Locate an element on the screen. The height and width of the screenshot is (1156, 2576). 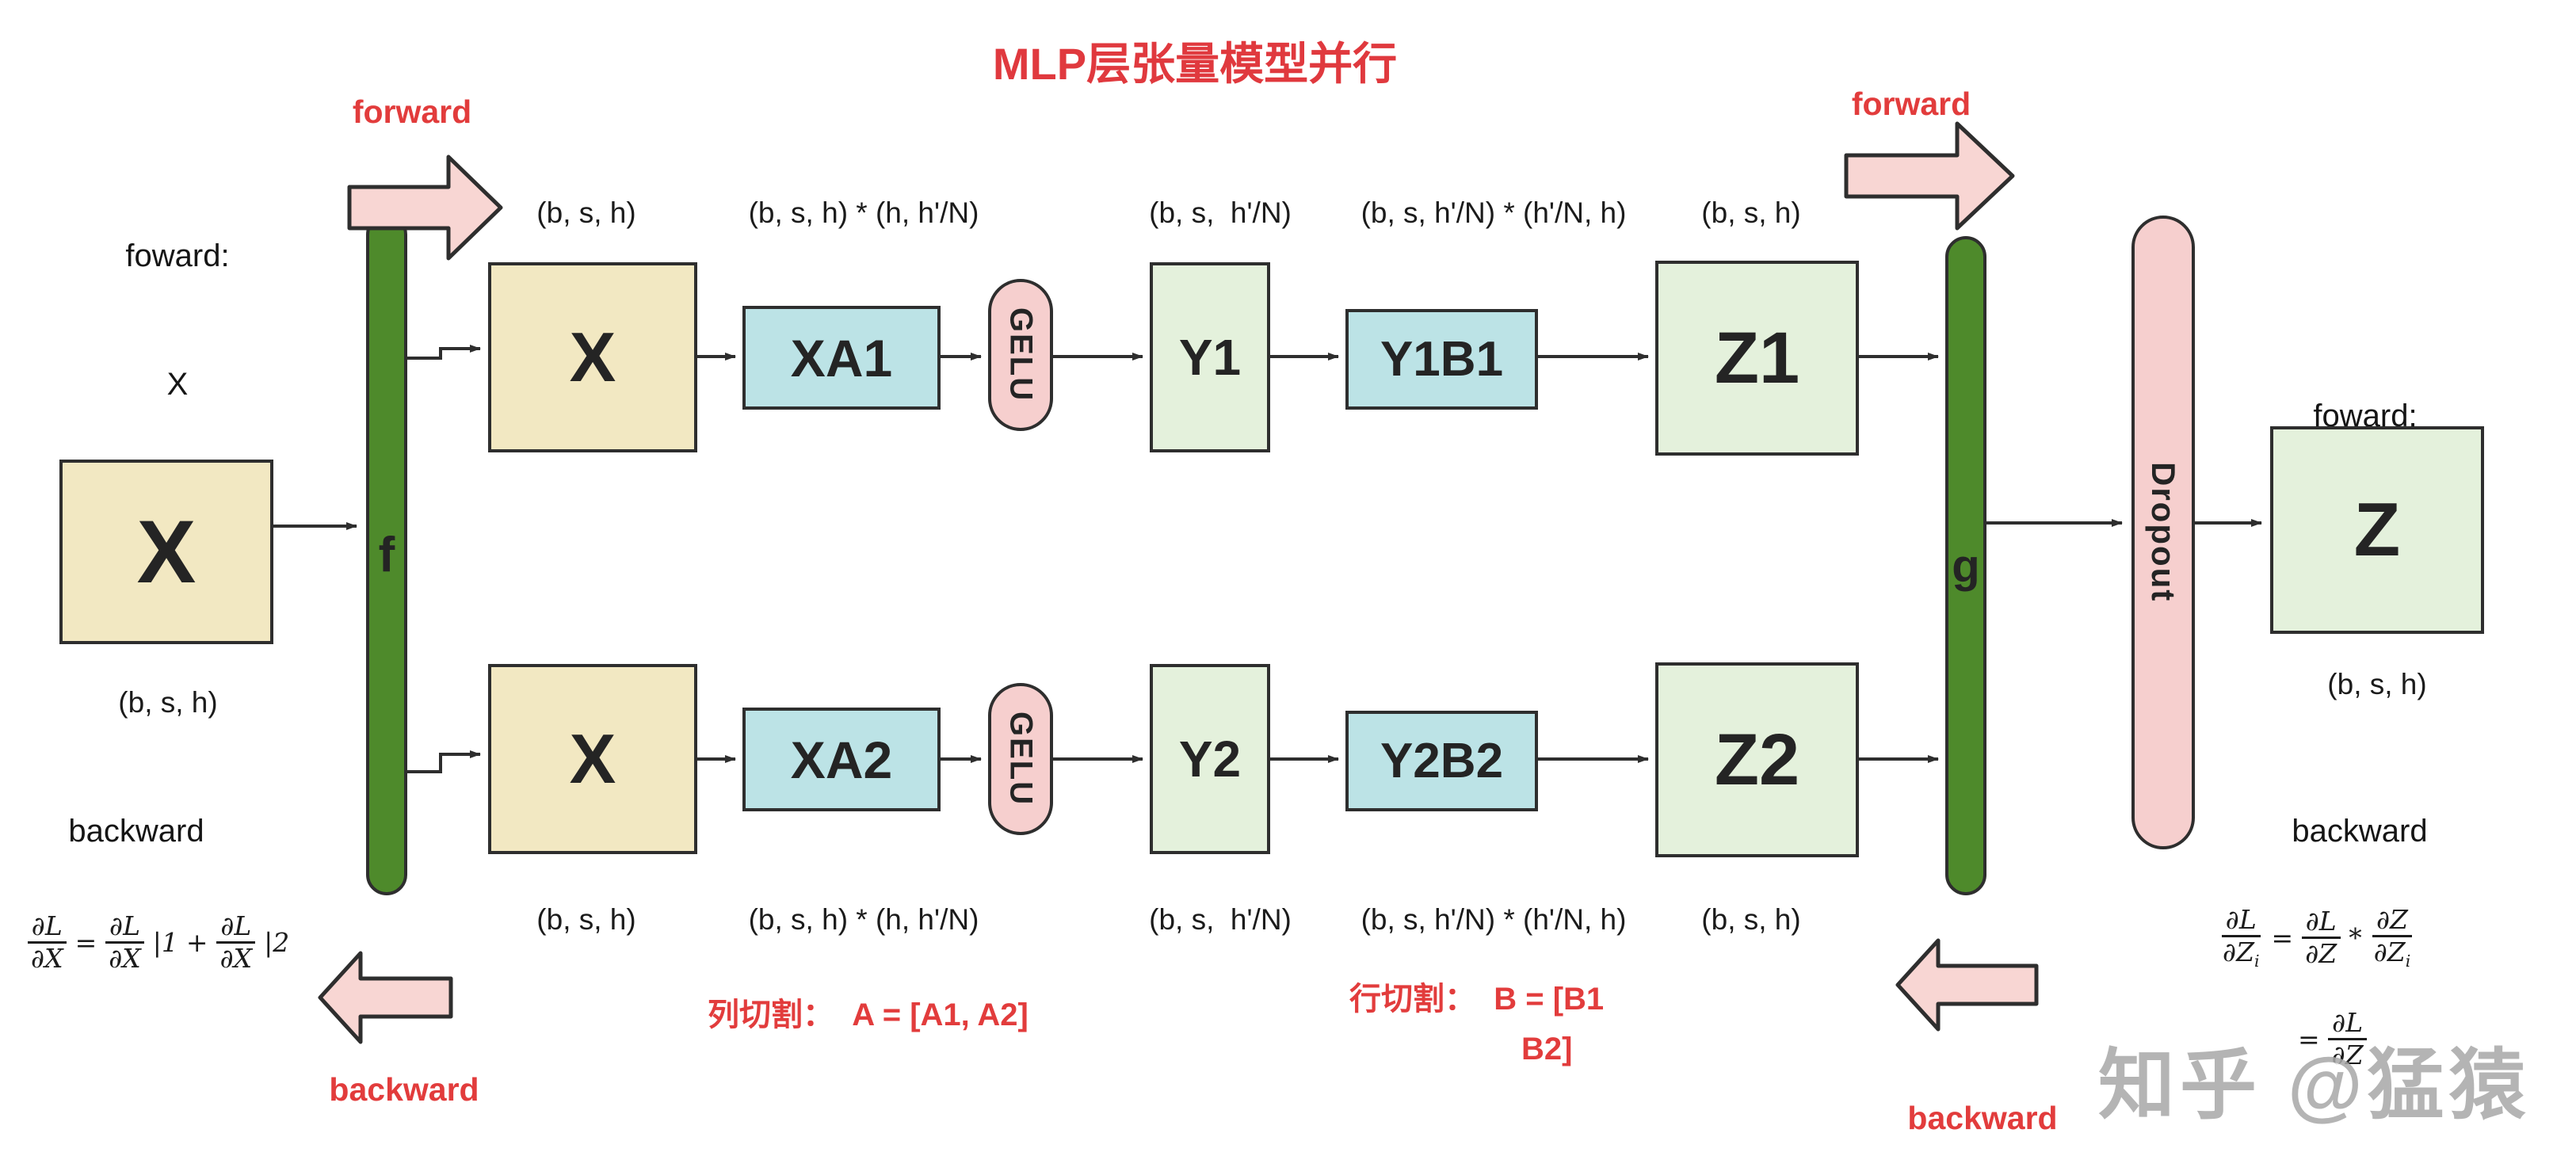
z1-box: Z1 is located at coordinates (1757, 359).